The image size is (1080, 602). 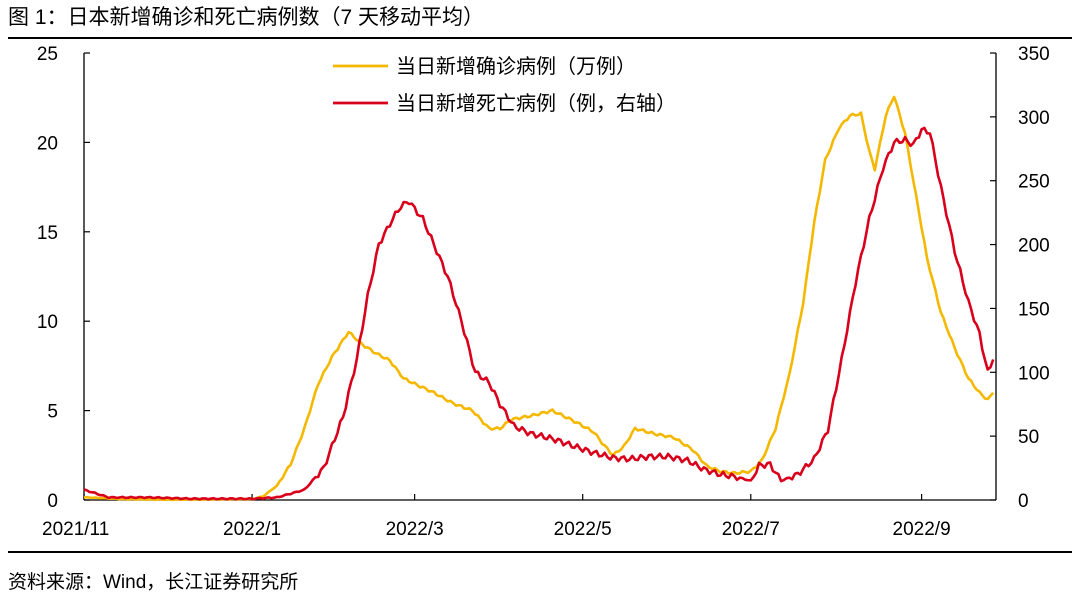 I want to click on right-tick-label: 0, so click(x=1023, y=501).